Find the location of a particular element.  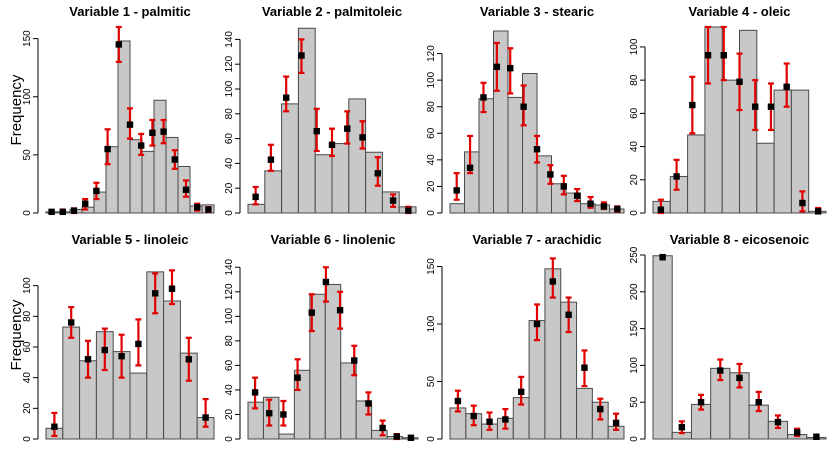

panel-title: Variable 4 - oleic is located at coordinates (740, 11).